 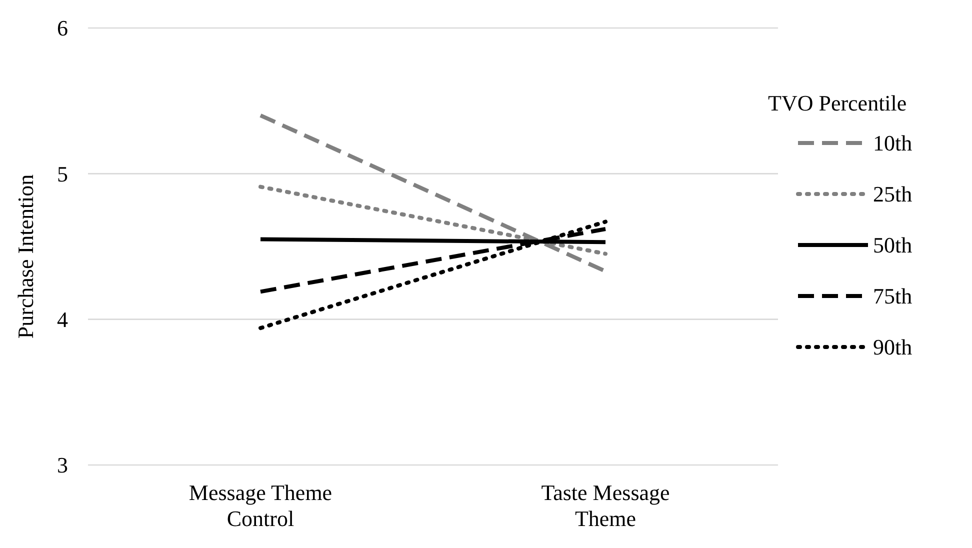 I want to click on legend-label: 10th, so click(x=892, y=143).